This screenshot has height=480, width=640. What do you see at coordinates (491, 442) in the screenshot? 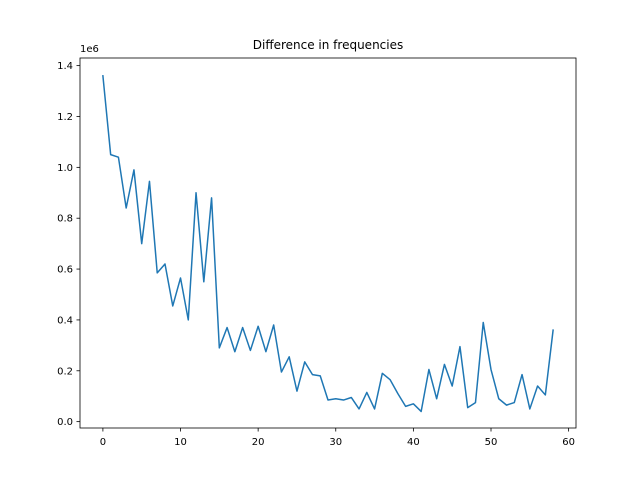
I see `x-tick-label: 50` at bounding box center [491, 442].